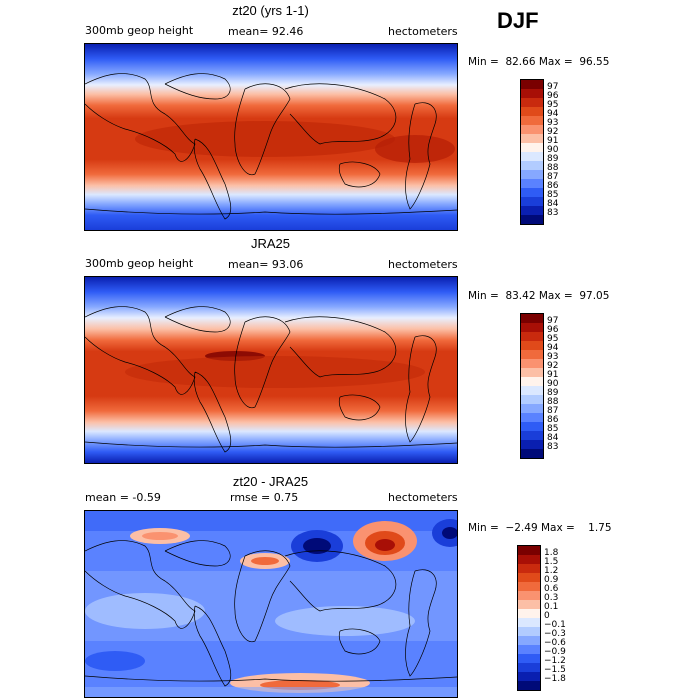  Describe the element at coordinates (553, 177) in the screenshot. I see `colorbar-label: 87` at that location.